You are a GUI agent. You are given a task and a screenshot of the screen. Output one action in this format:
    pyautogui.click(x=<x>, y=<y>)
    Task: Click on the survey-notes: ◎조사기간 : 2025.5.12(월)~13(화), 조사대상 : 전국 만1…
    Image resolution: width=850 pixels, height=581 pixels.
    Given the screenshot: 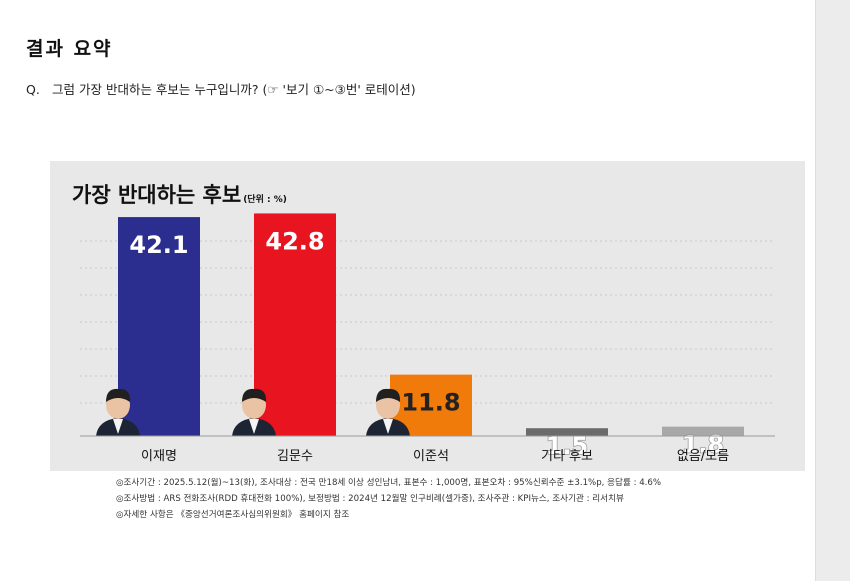 What is the action you would take?
    pyautogui.click(x=388, y=499)
    